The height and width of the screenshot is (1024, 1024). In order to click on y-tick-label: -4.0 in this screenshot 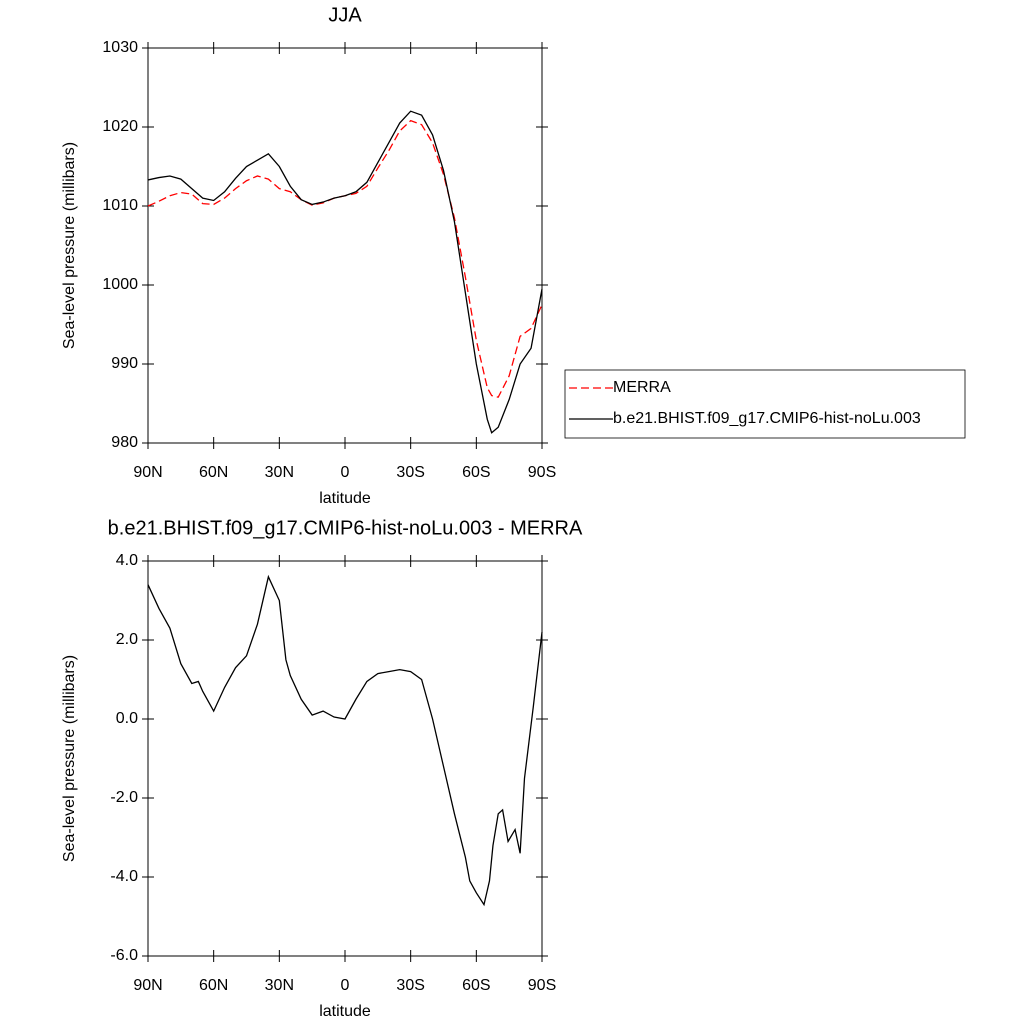, I will do `click(124, 876)`.